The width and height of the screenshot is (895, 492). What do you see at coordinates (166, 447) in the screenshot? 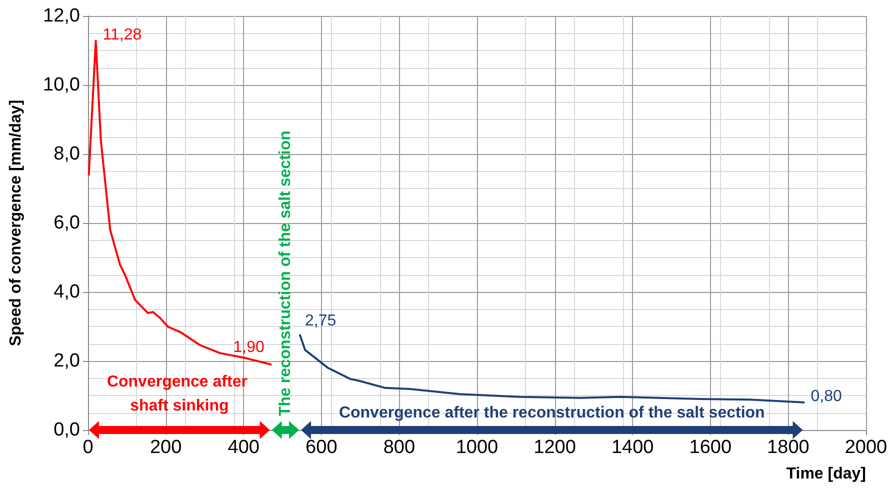
I see `x-tick-label: 200` at bounding box center [166, 447].